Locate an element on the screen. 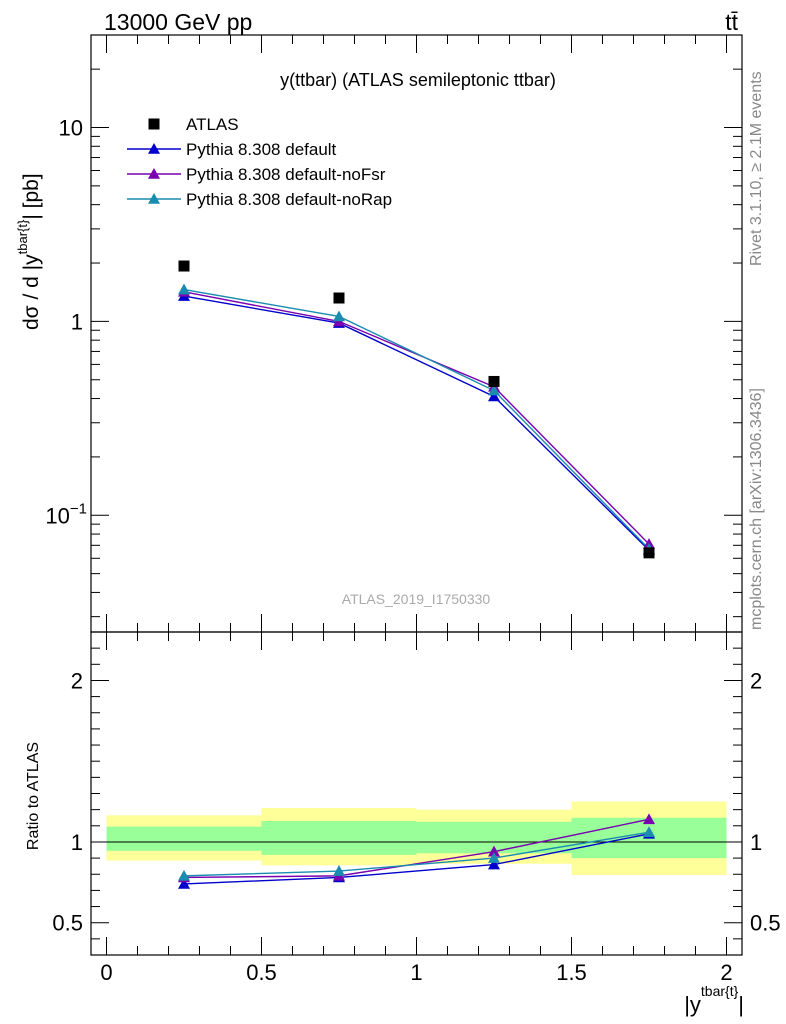 This screenshot has width=786, height=1024. main-ylabel: dσ / d |ytbar{t}| [pb] is located at coordinates (29, 251).